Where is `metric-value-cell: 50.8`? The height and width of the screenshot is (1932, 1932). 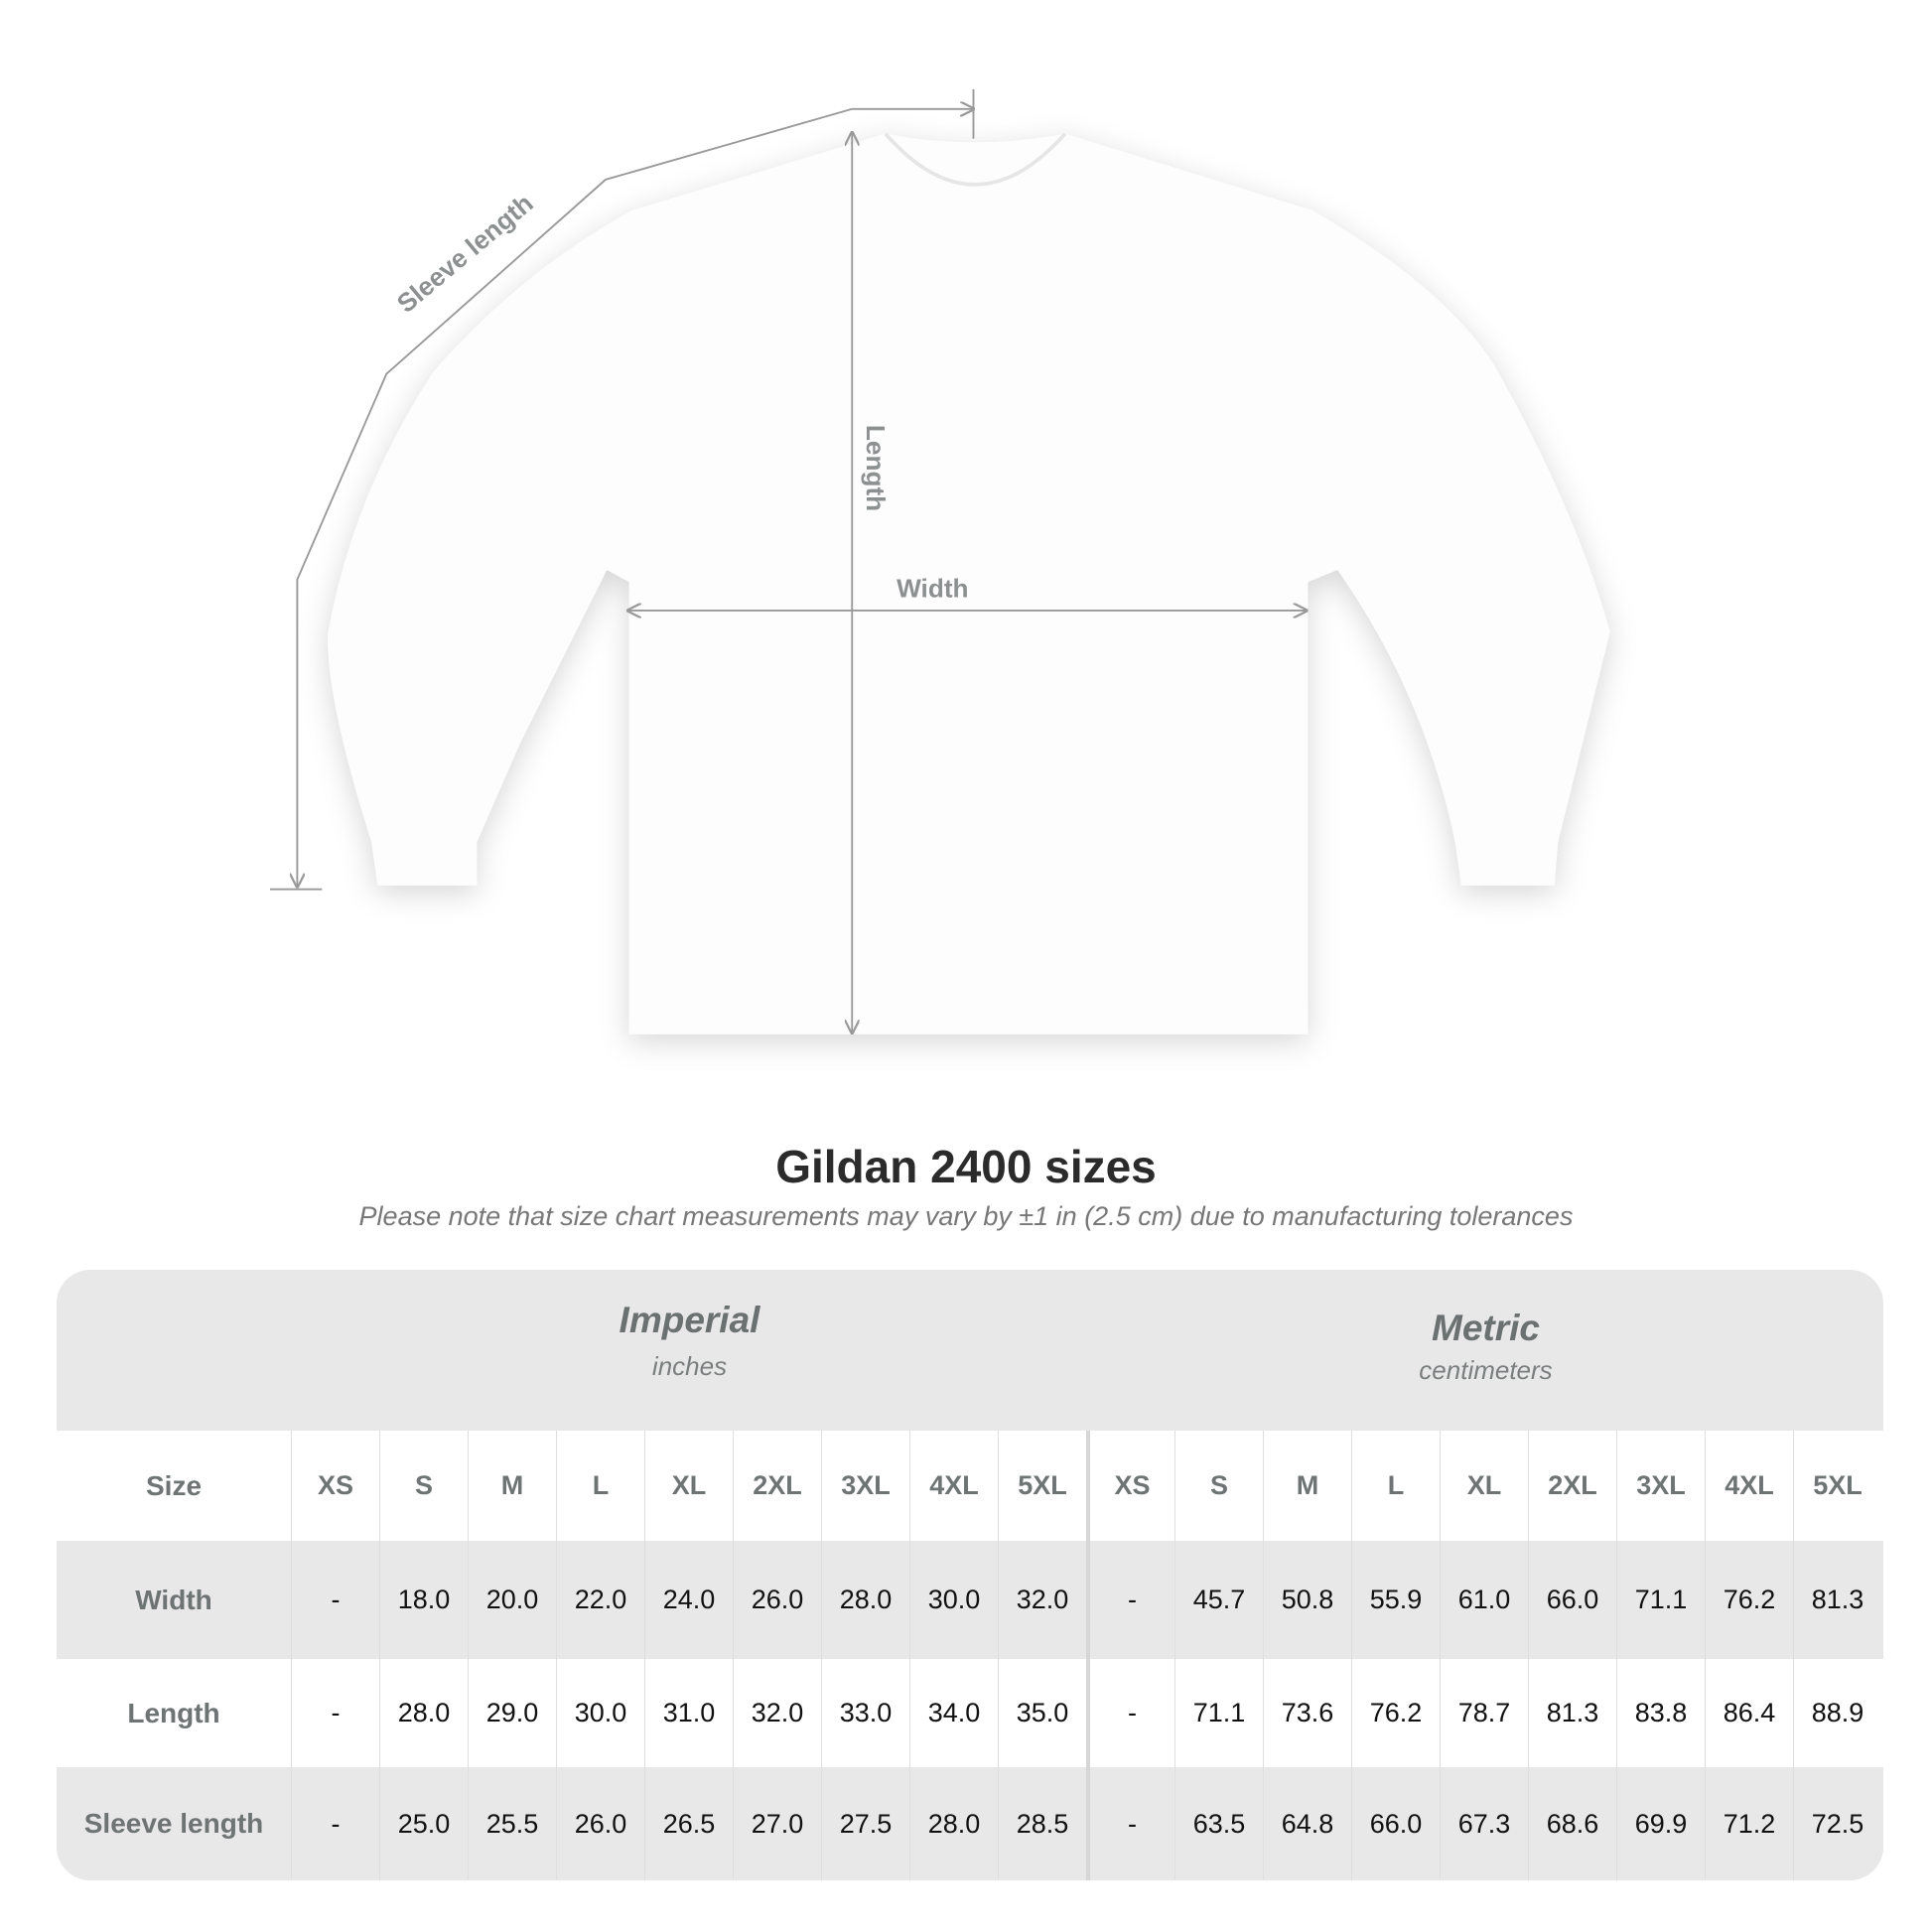
metric-value-cell: 50.8 is located at coordinates (1307, 1600).